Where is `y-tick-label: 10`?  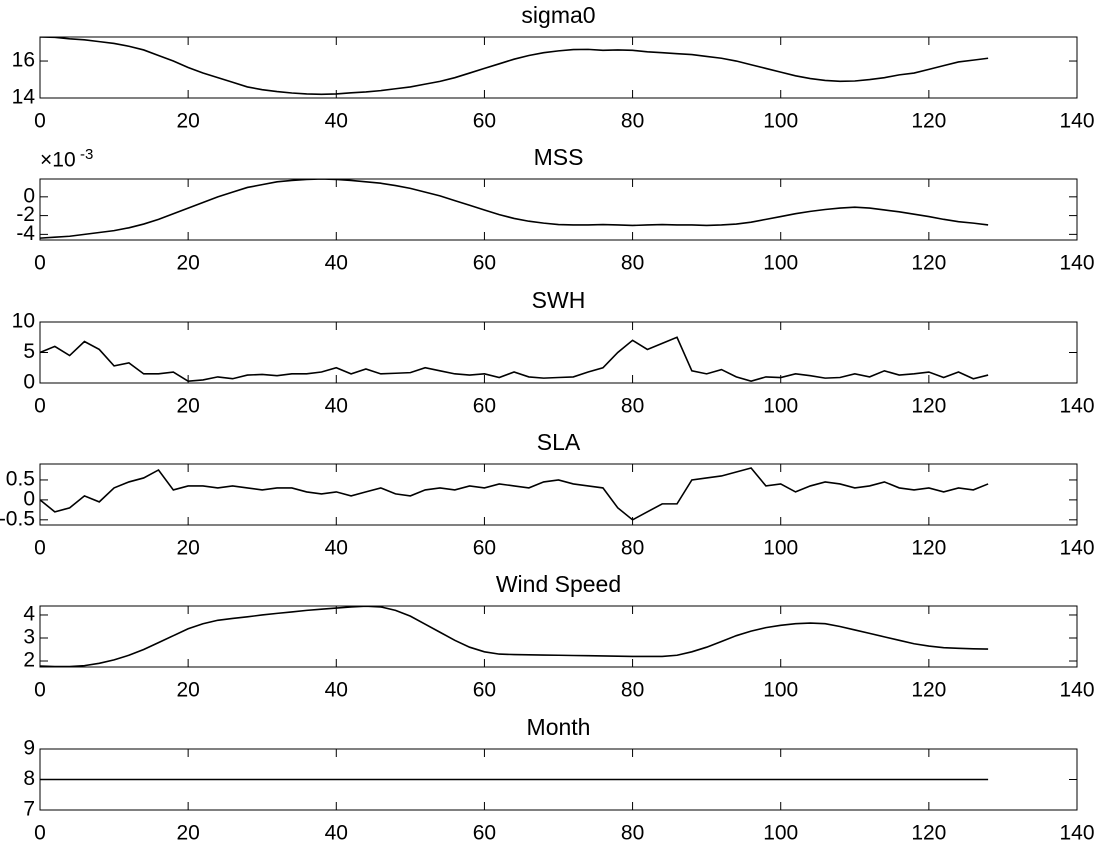 y-tick-label: 10 is located at coordinates (23, 321).